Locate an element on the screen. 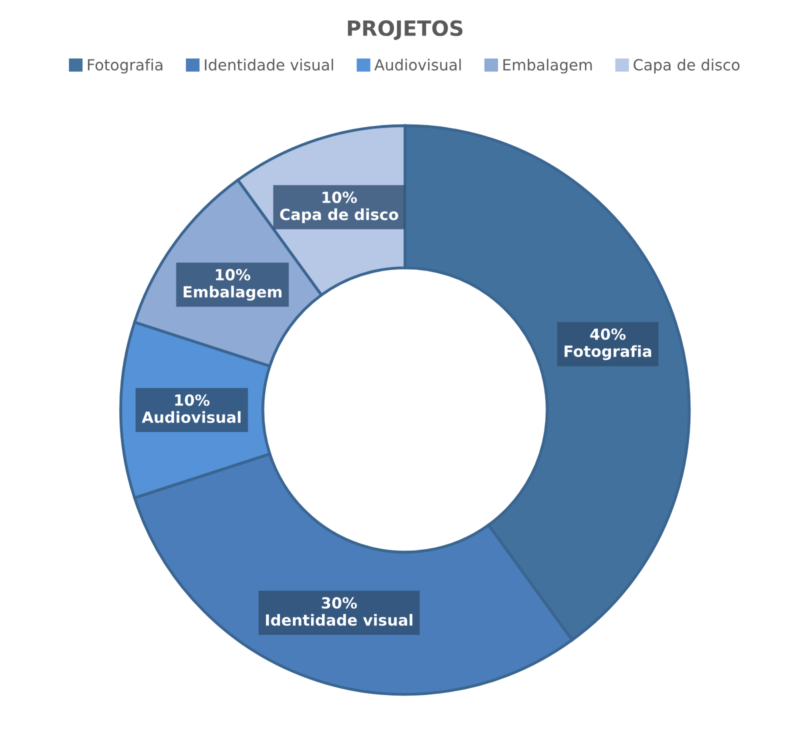 The height and width of the screenshot is (749, 810). slice-label: Embalagem is located at coordinates (233, 293).